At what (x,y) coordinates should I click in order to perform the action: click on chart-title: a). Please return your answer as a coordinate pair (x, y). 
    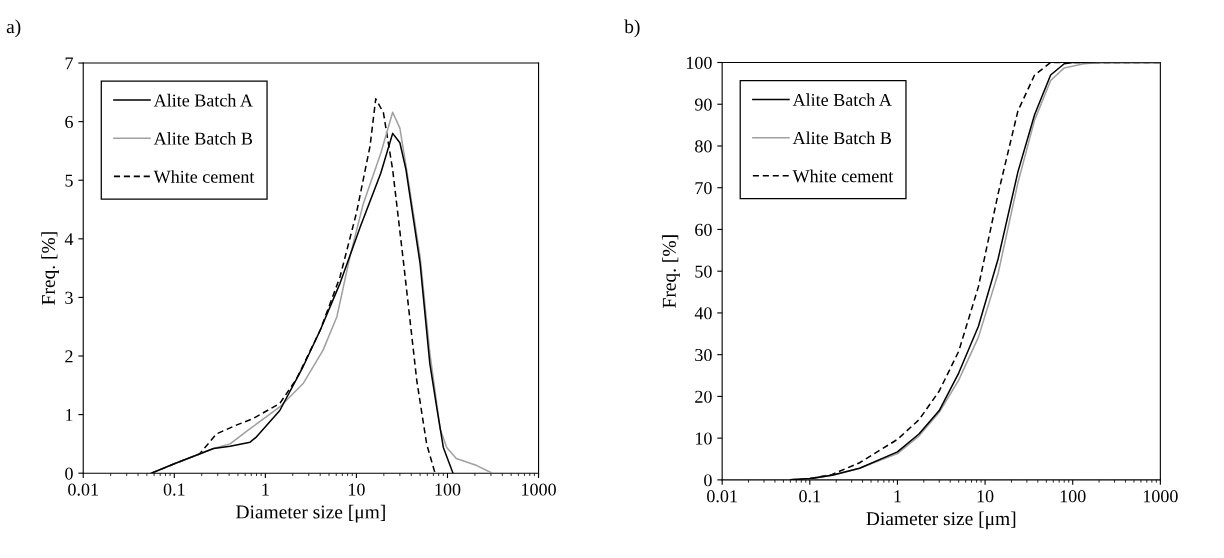
    Looking at the image, I should click on (13, 28).